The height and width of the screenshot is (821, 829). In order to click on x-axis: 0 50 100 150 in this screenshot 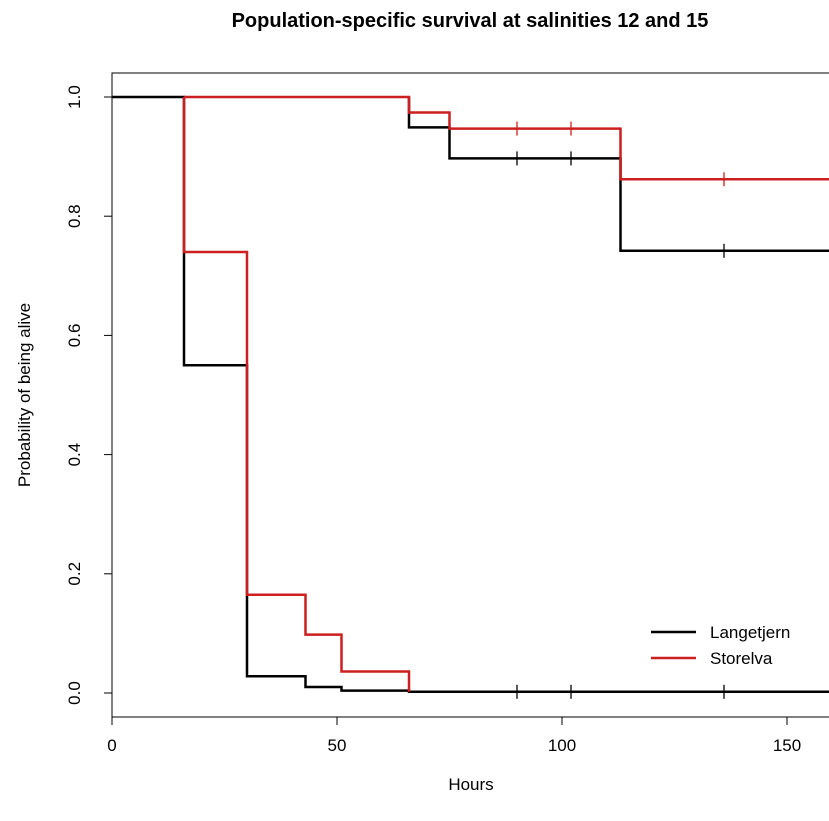, I will do `click(454, 736)`.